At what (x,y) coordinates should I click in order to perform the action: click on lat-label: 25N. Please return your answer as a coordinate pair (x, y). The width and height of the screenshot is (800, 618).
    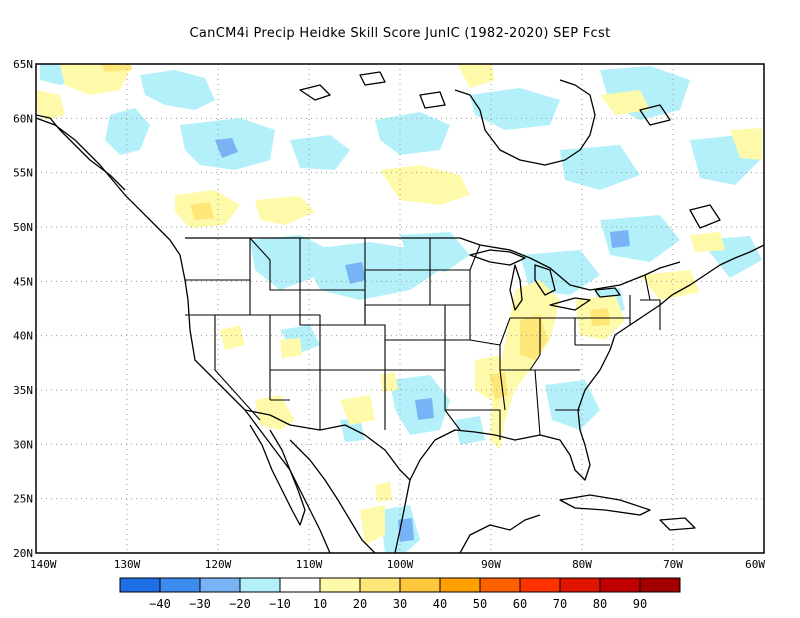
    Looking at the image, I should click on (23, 499).